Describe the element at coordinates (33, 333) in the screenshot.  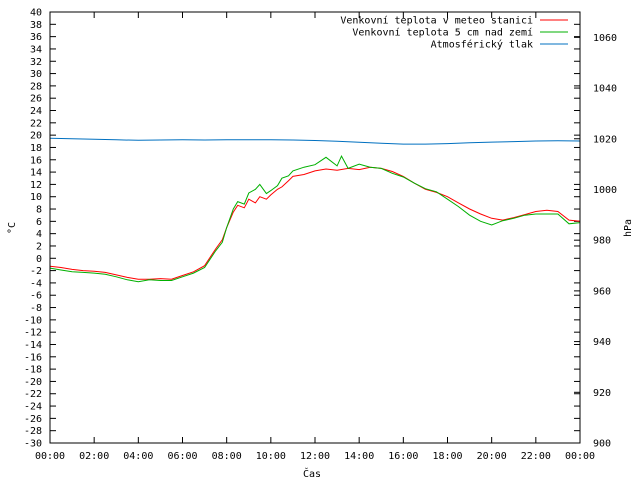
I see `y-tick-label: -12` at that location.